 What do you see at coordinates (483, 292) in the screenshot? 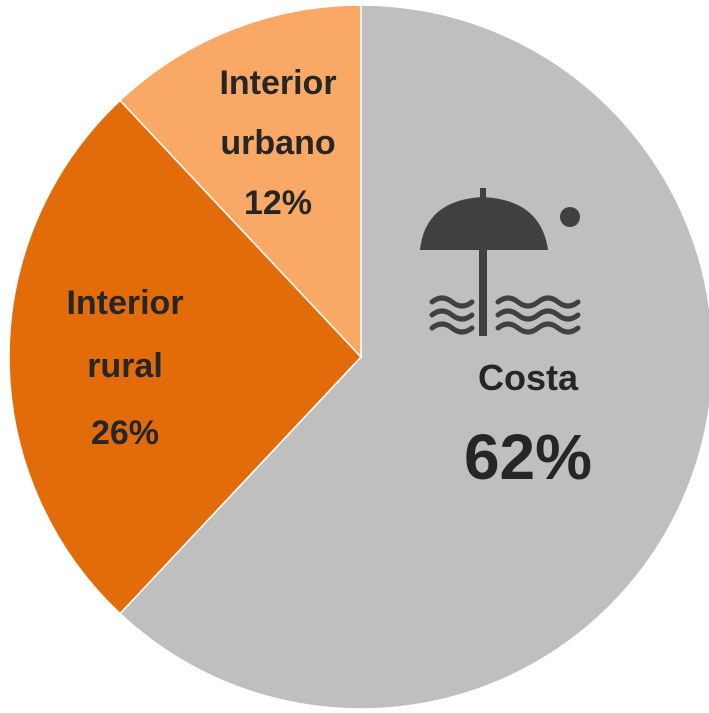
I see `umbrella-pole` at bounding box center [483, 292].